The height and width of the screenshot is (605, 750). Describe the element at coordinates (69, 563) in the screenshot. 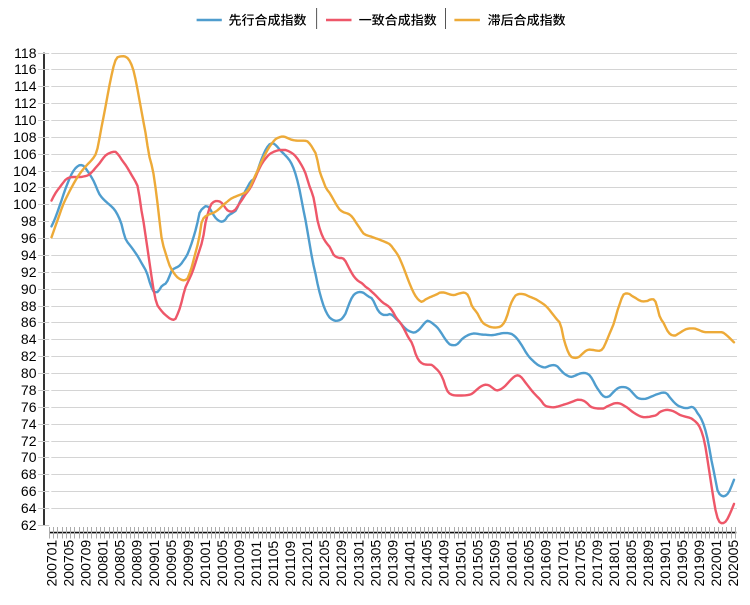

I see `svg-text: 200705` at that location.